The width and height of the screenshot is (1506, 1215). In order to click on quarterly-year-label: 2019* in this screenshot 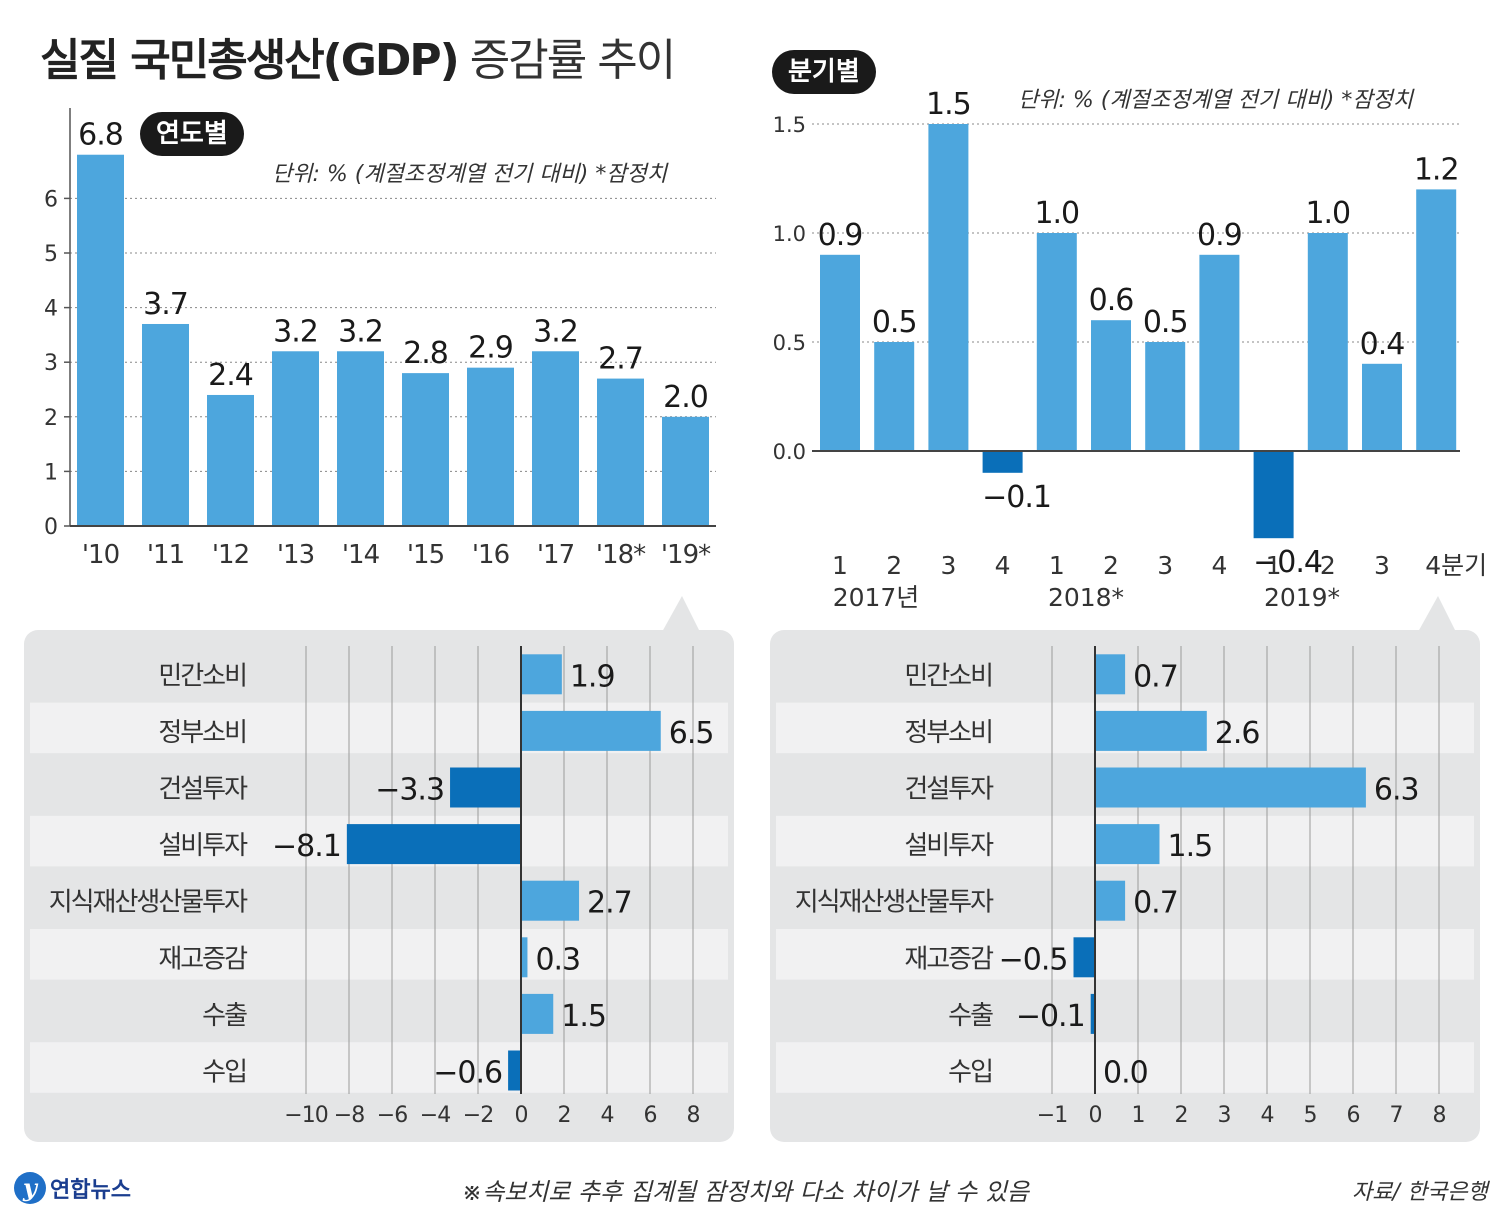, I will do `click(1302, 597)`.